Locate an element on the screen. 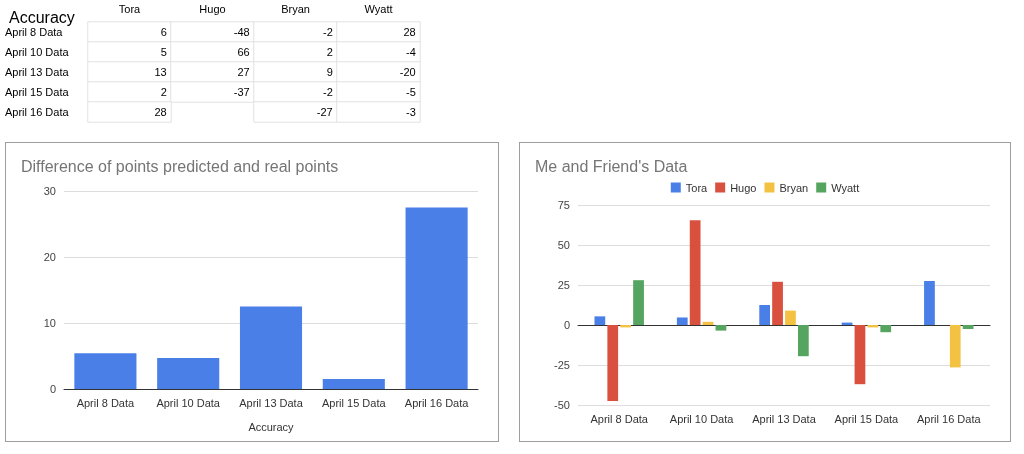  legend-label: Wyatt is located at coordinates (845, 187).